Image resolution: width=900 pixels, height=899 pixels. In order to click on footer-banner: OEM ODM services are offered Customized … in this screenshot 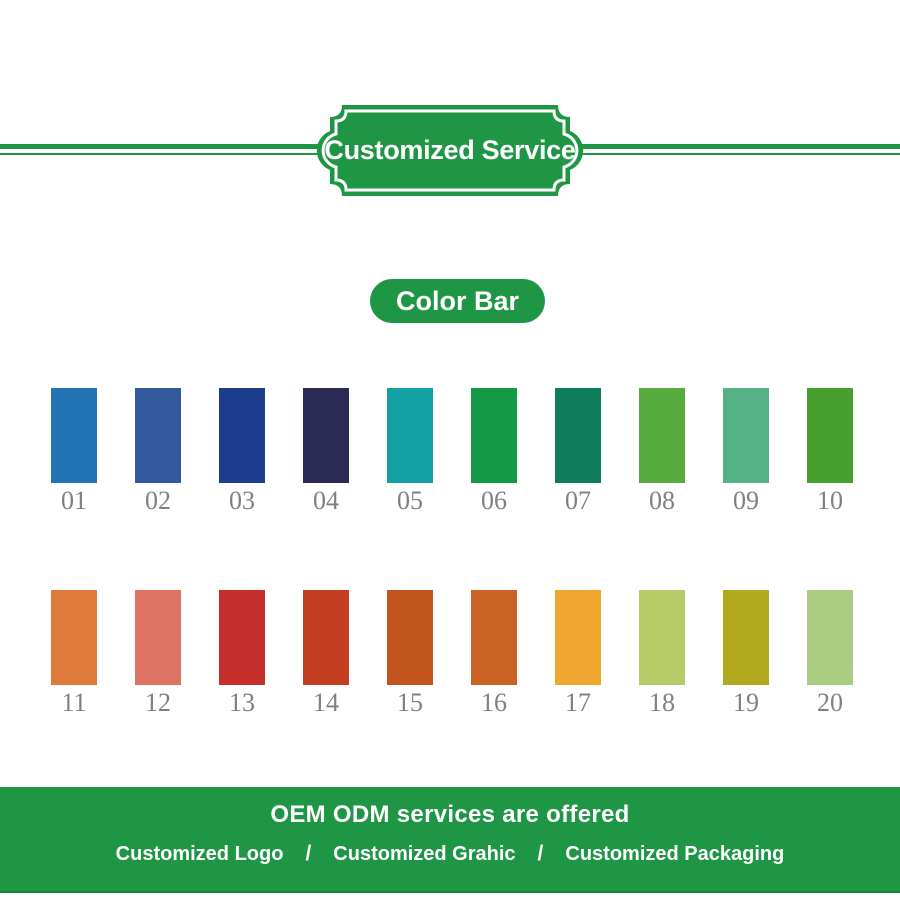, I will do `click(450, 840)`.